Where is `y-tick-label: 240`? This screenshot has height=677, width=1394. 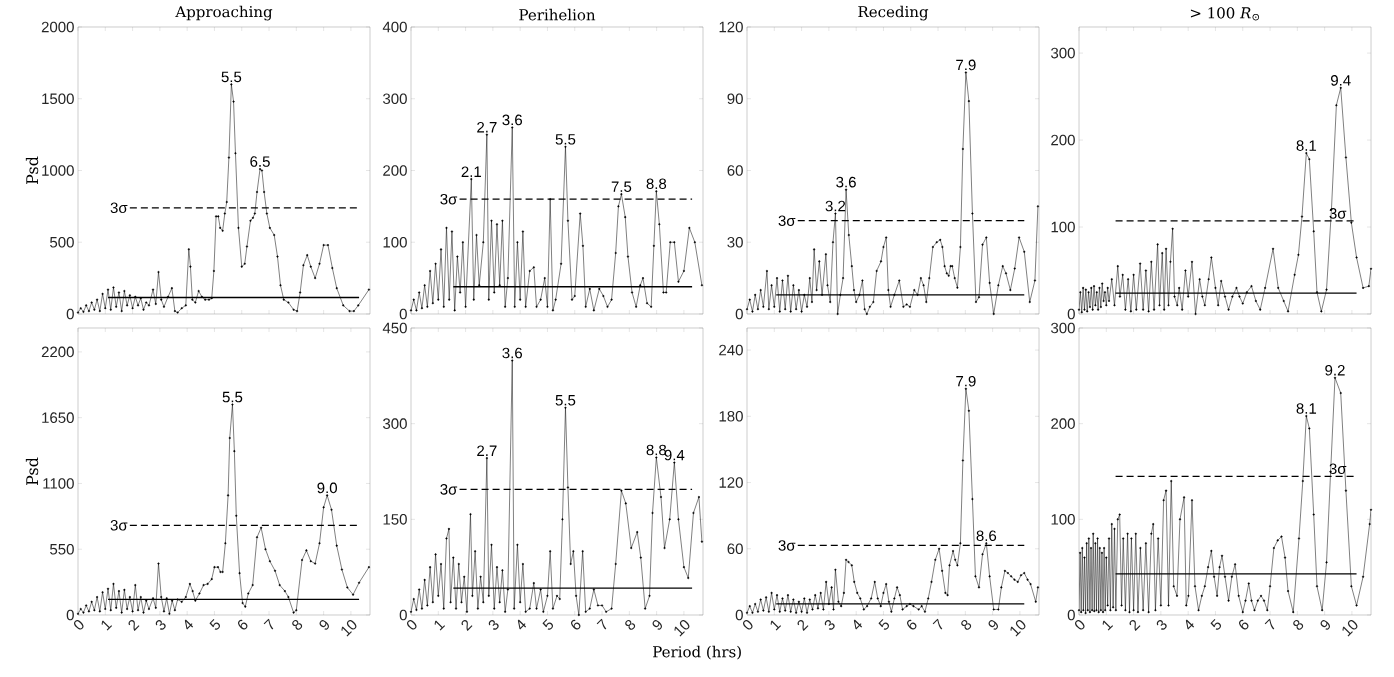 y-tick-label: 240 is located at coordinates (731, 350).